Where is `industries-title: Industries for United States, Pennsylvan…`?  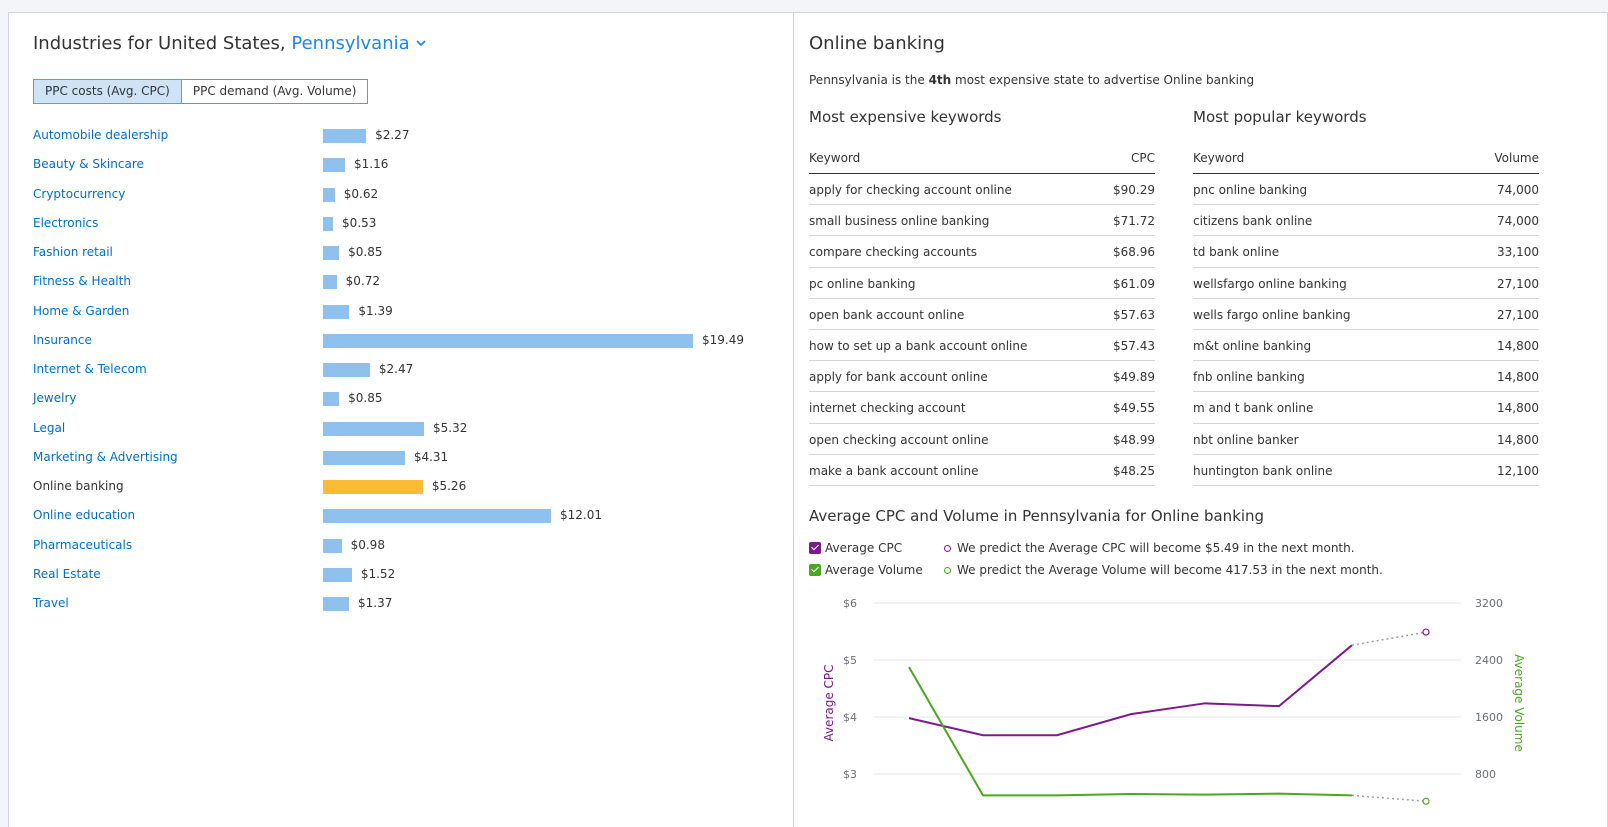 industries-title: Industries for United States, Pennsylvan… is located at coordinates (229, 43).